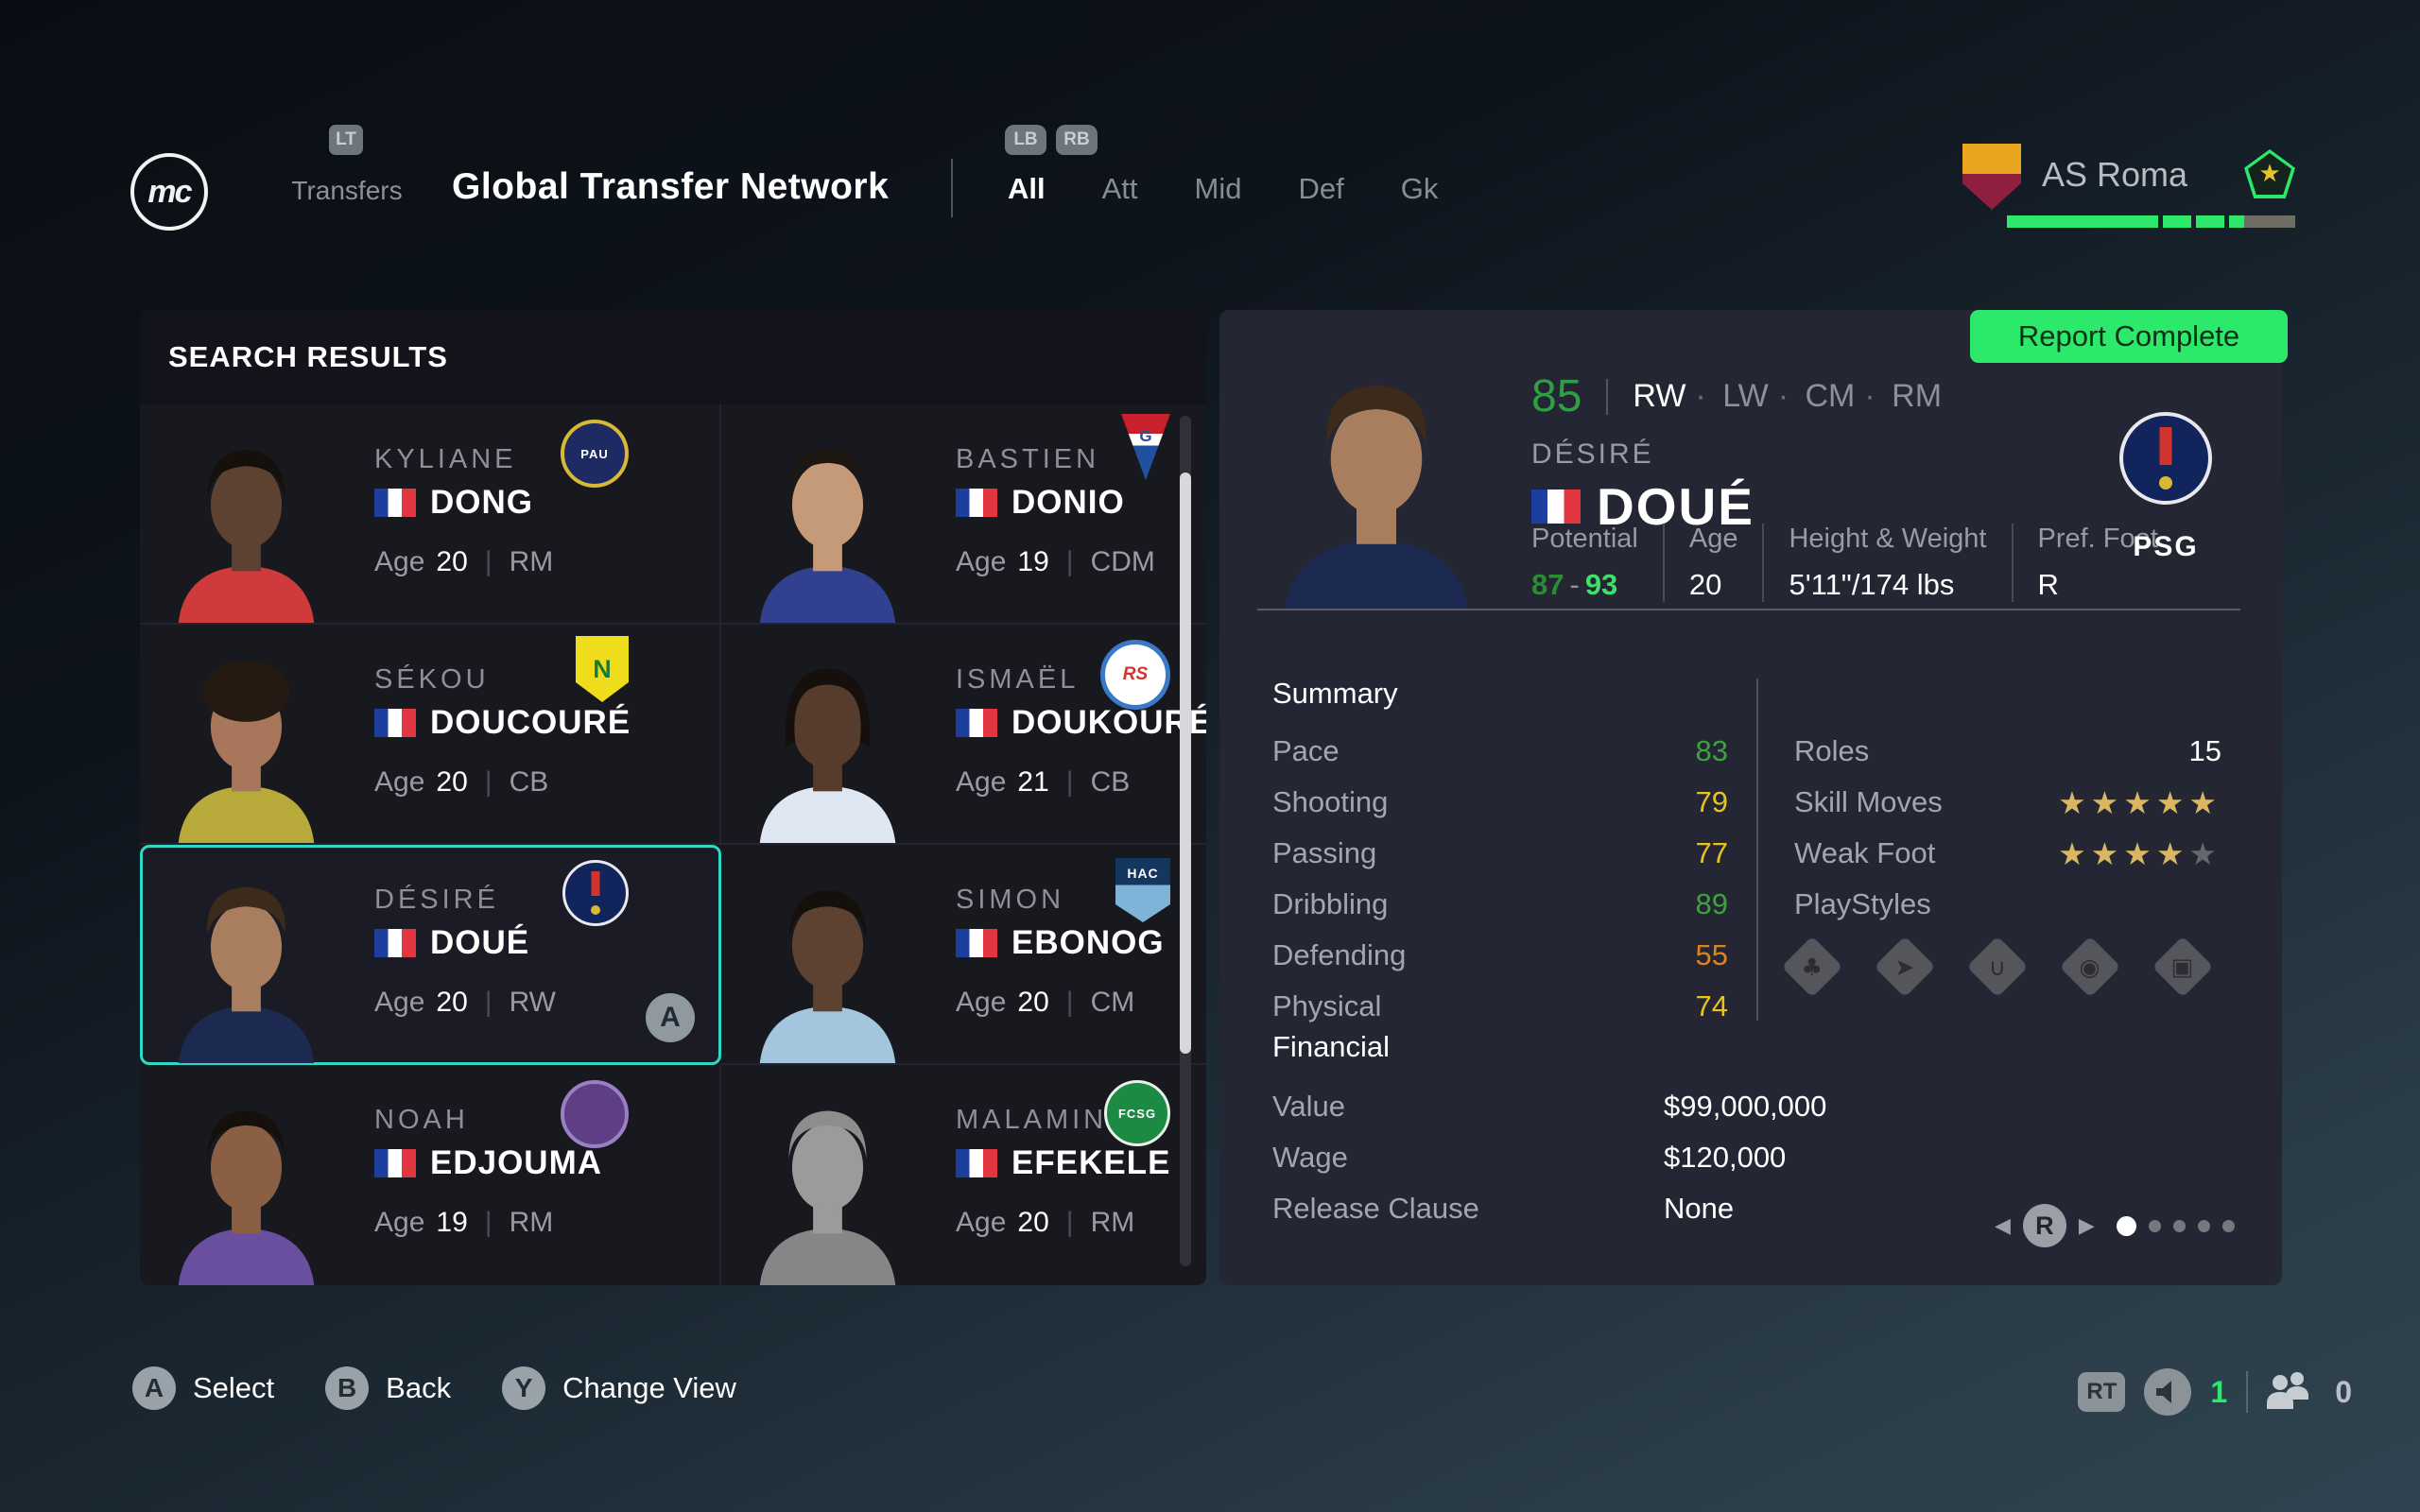 The height and width of the screenshot is (1512, 2420). I want to click on detail-player-photo, so click(1376, 489).